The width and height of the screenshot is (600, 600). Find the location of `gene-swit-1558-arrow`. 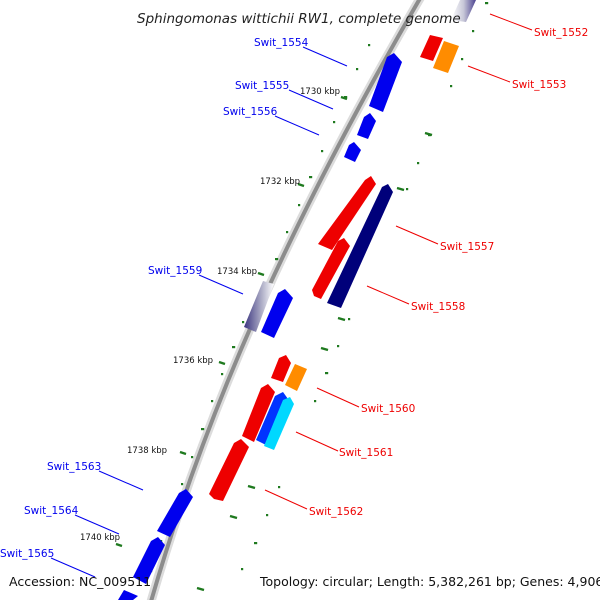

gene-swit-1558-arrow is located at coordinates (360, 246).